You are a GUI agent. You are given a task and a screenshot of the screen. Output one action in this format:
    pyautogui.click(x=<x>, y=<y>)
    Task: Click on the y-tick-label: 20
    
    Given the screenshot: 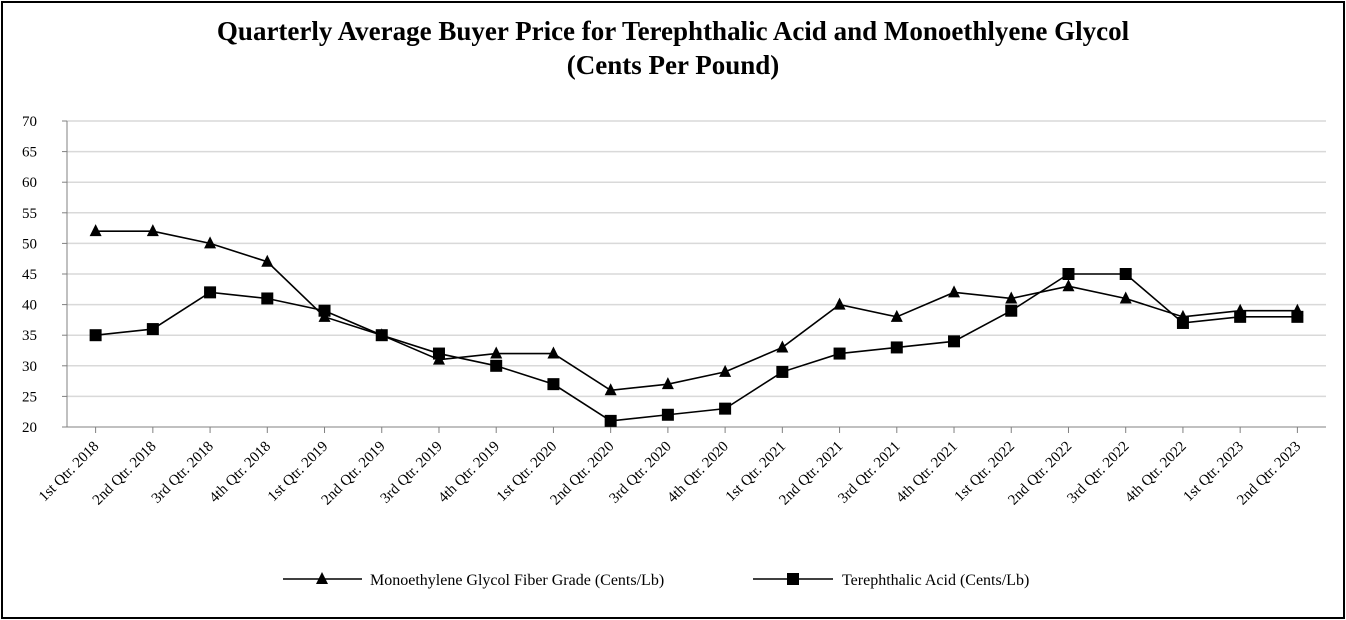 What is the action you would take?
    pyautogui.click(x=29, y=428)
    